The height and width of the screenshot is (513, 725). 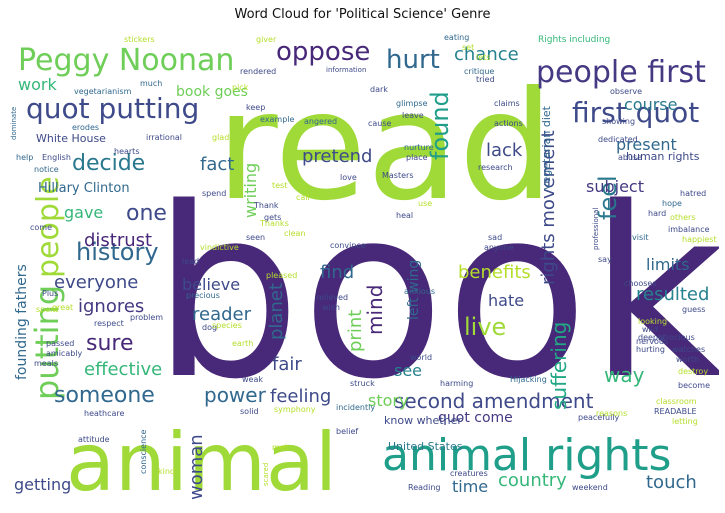 I want to click on word-solid: solid, so click(x=249, y=411).